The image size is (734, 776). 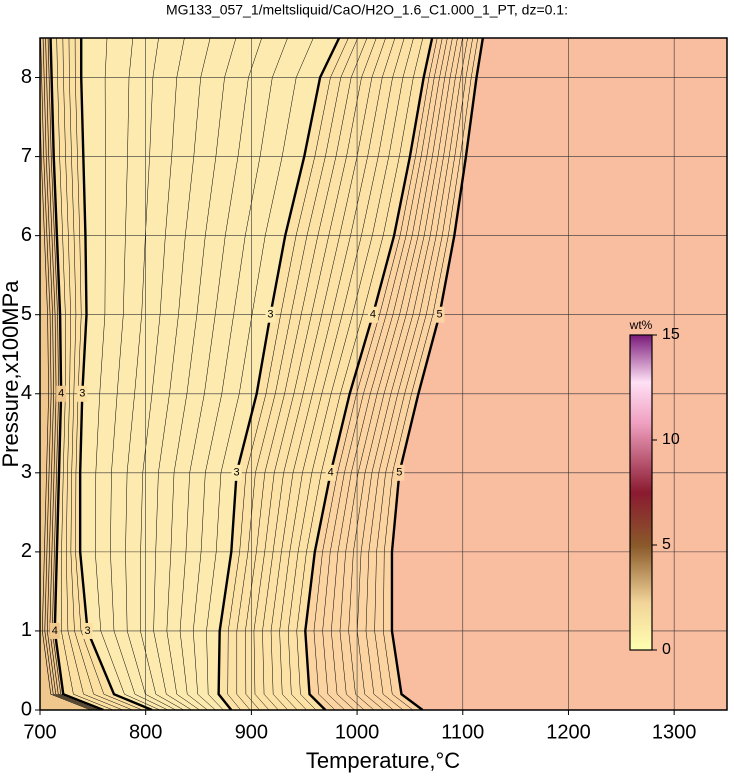 I want to click on y-axis-label: Pressure,x100MPa, so click(x=11, y=374).